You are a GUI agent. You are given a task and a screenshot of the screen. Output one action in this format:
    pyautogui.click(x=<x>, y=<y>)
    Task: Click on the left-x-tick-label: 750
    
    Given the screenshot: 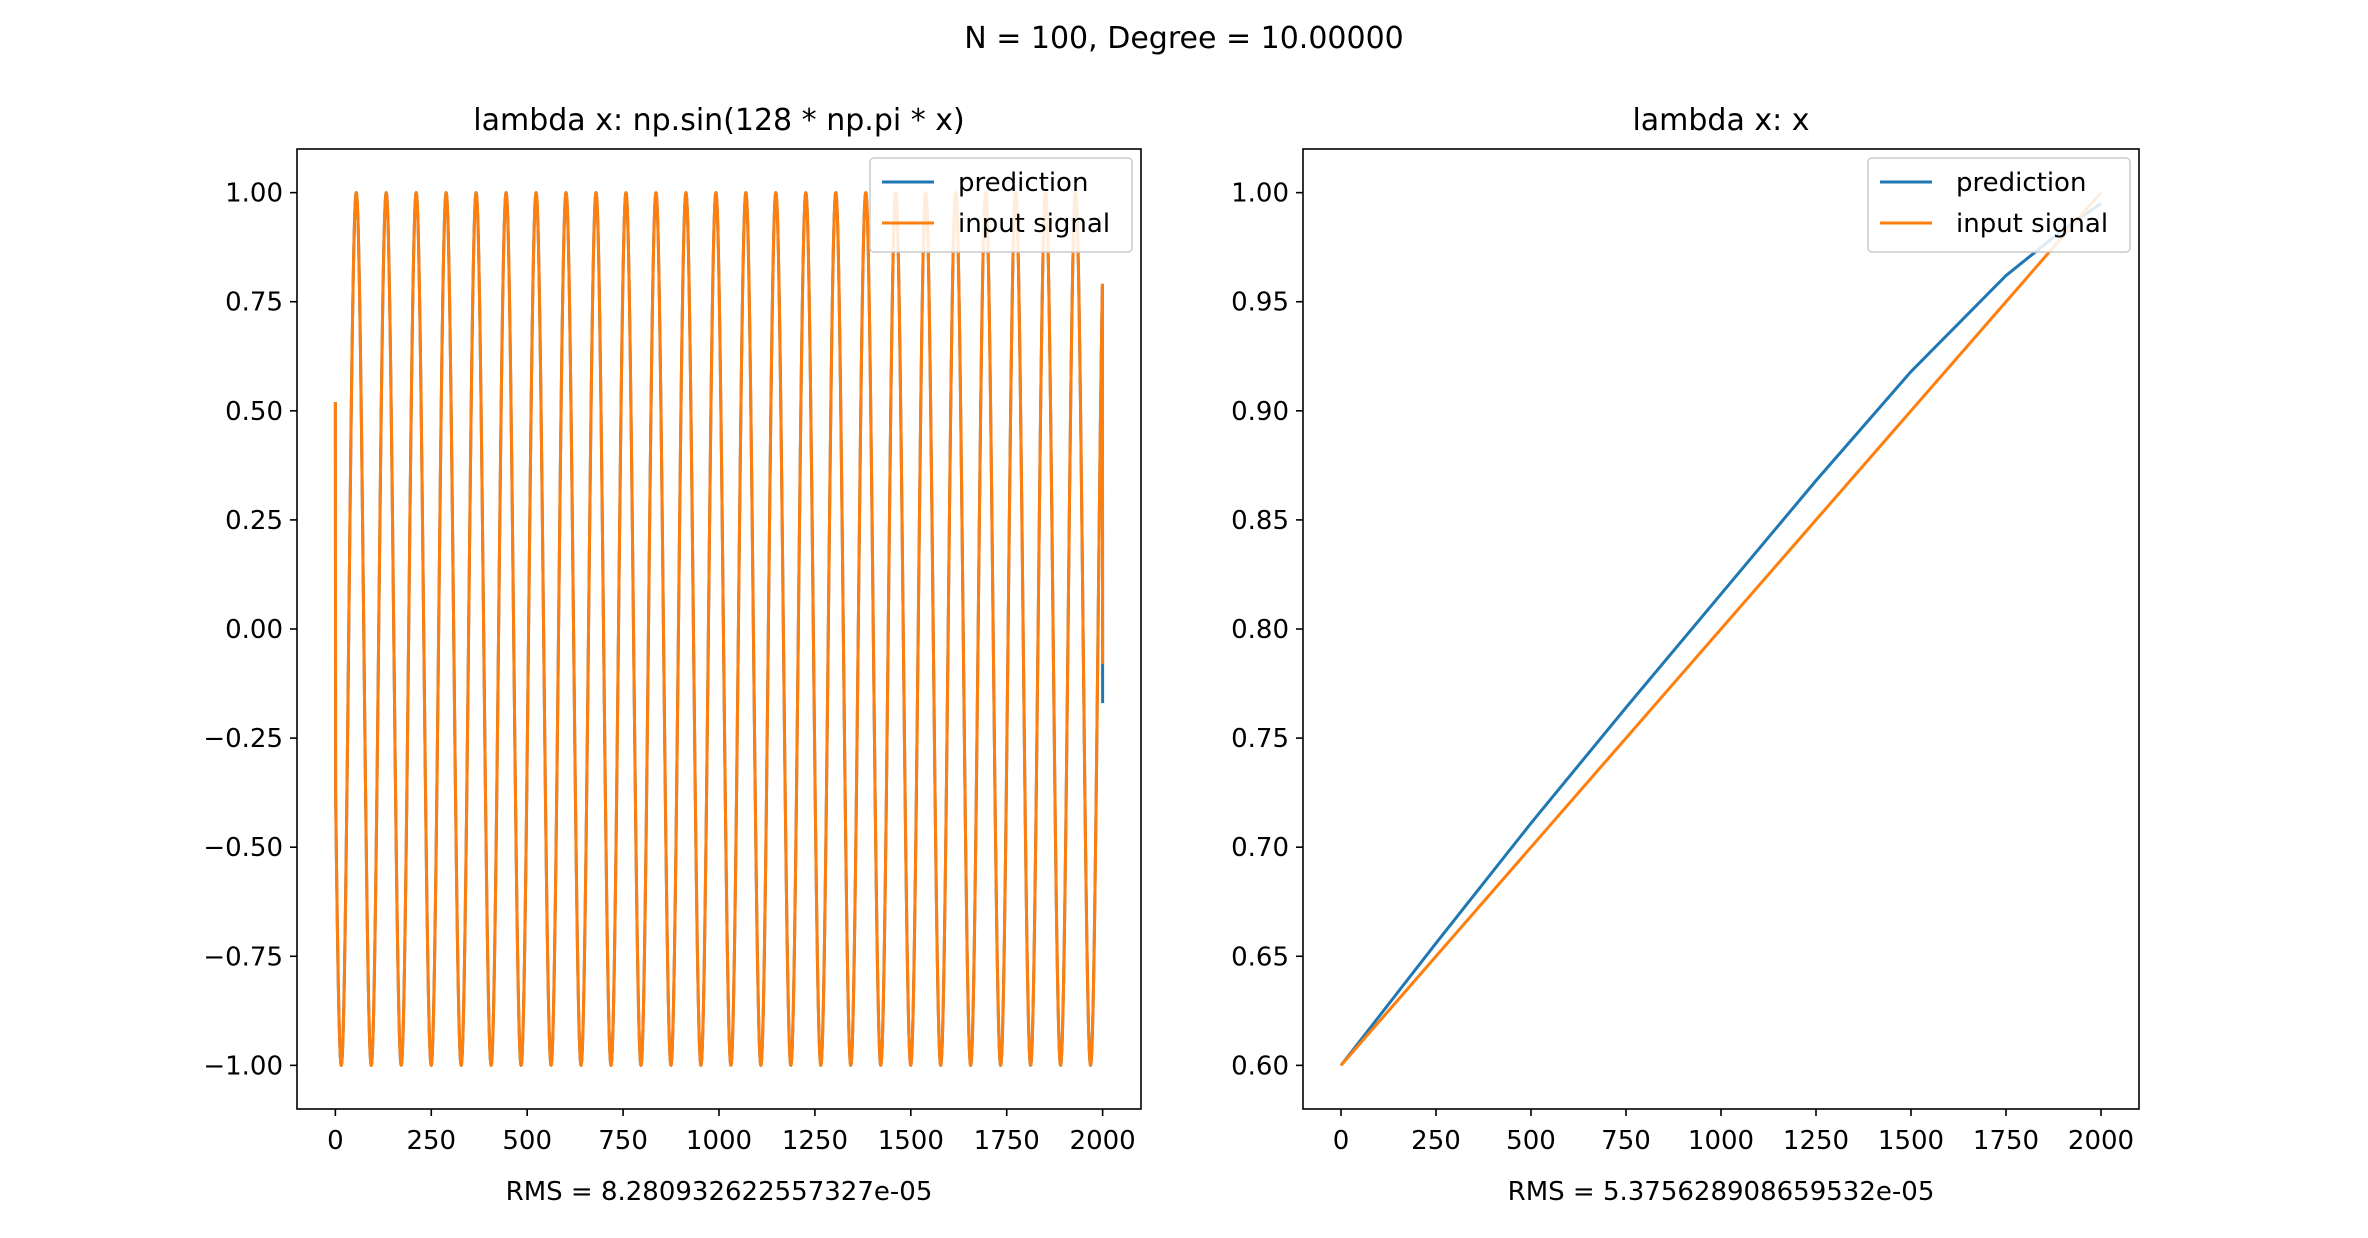 What is the action you would take?
    pyautogui.click(x=623, y=1141)
    